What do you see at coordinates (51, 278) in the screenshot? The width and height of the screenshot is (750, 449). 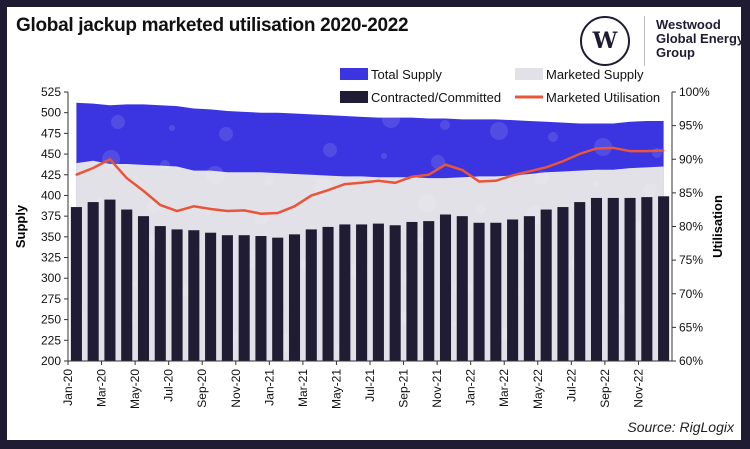 I see `y-tick-label: 300` at bounding box center [51, 278].